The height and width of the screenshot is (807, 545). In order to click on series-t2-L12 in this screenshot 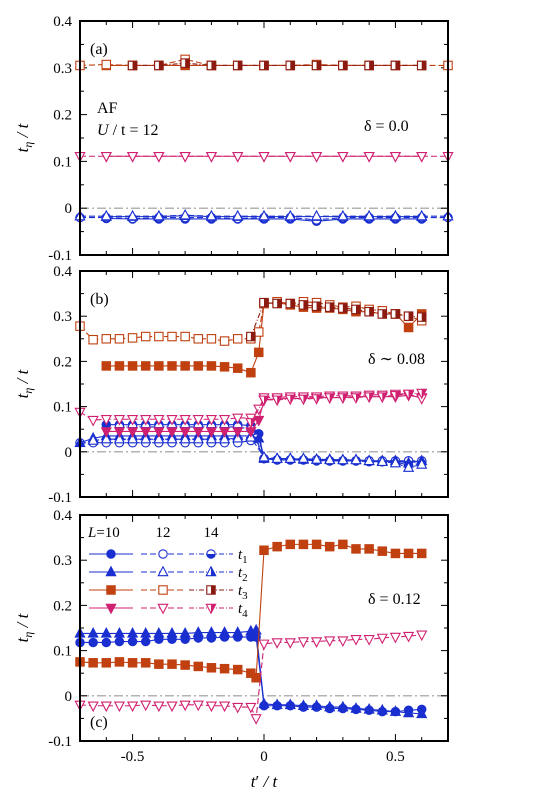, I will do `click(264, 214)`.